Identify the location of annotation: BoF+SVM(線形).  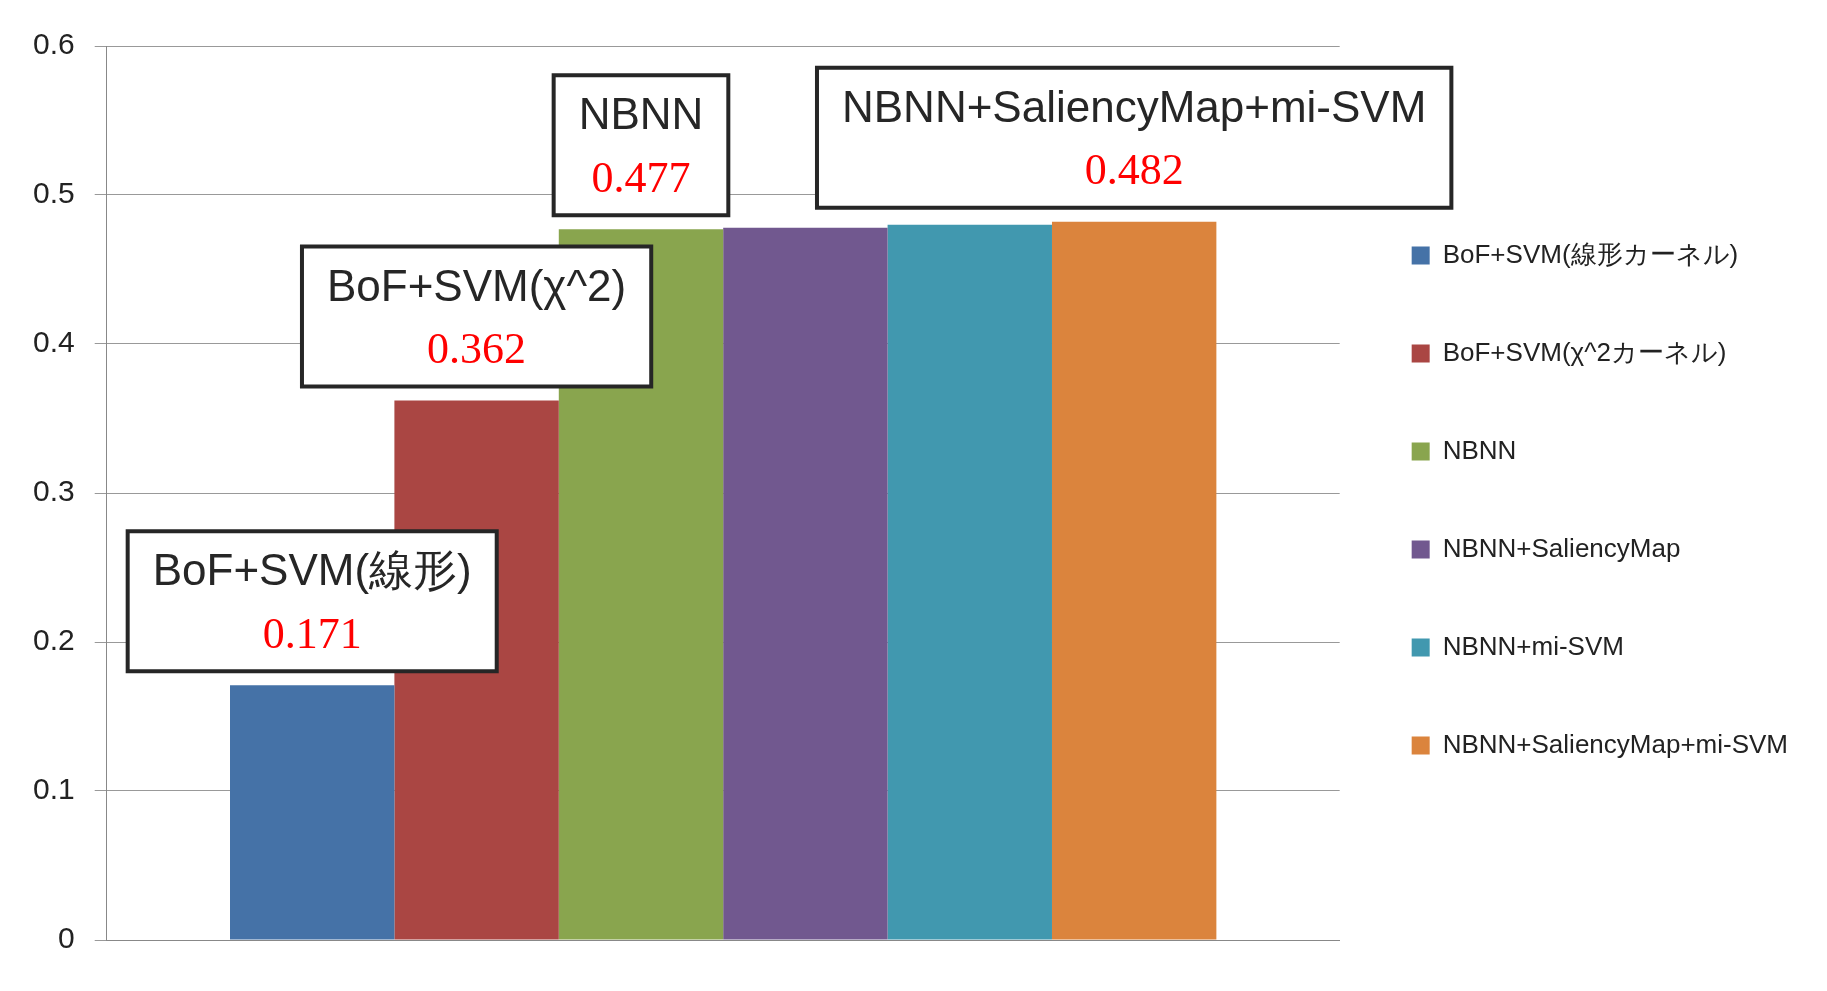
(312, 570).